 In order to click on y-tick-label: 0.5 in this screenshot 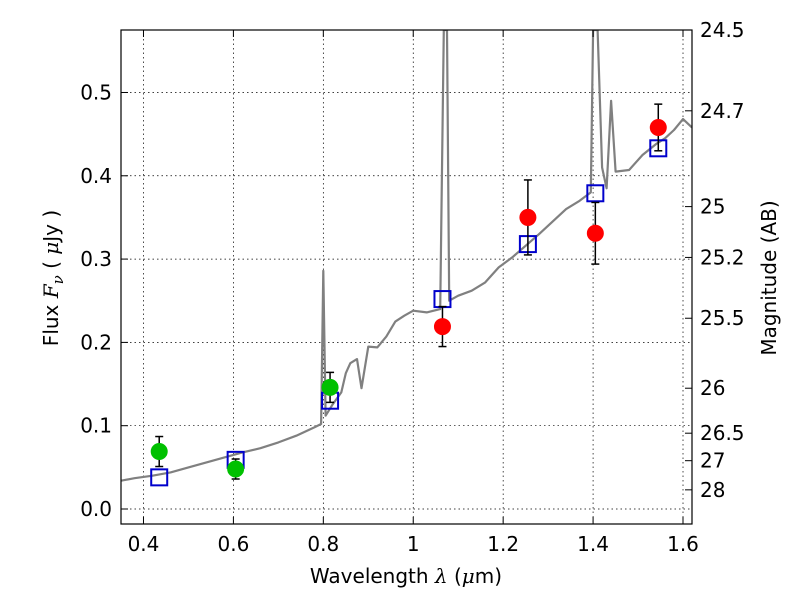, I will do `click(96, 92)`.